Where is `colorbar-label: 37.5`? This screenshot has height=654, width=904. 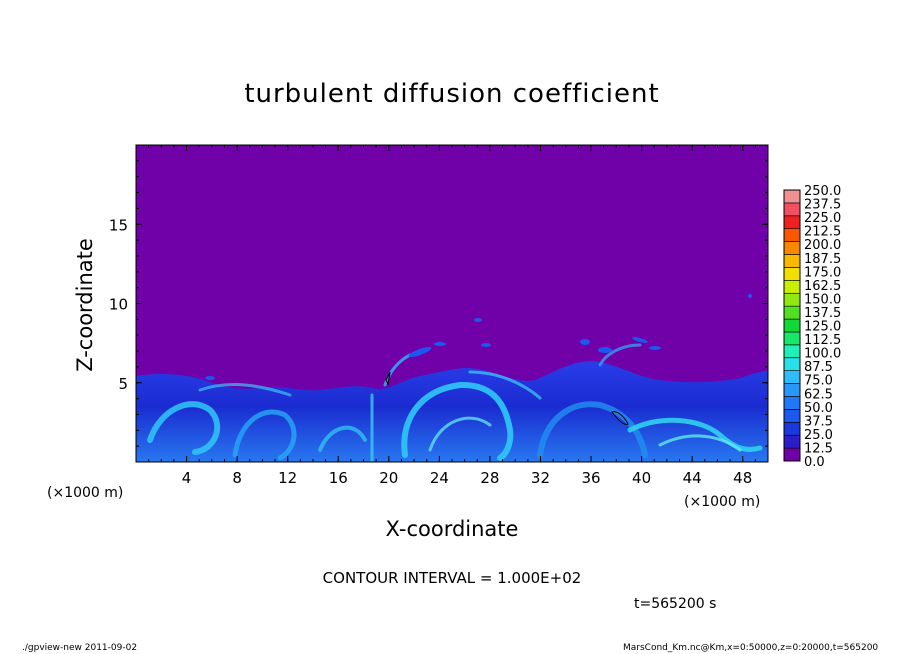 colorbar-label: 37.5 is located at coordinates (818, 421).